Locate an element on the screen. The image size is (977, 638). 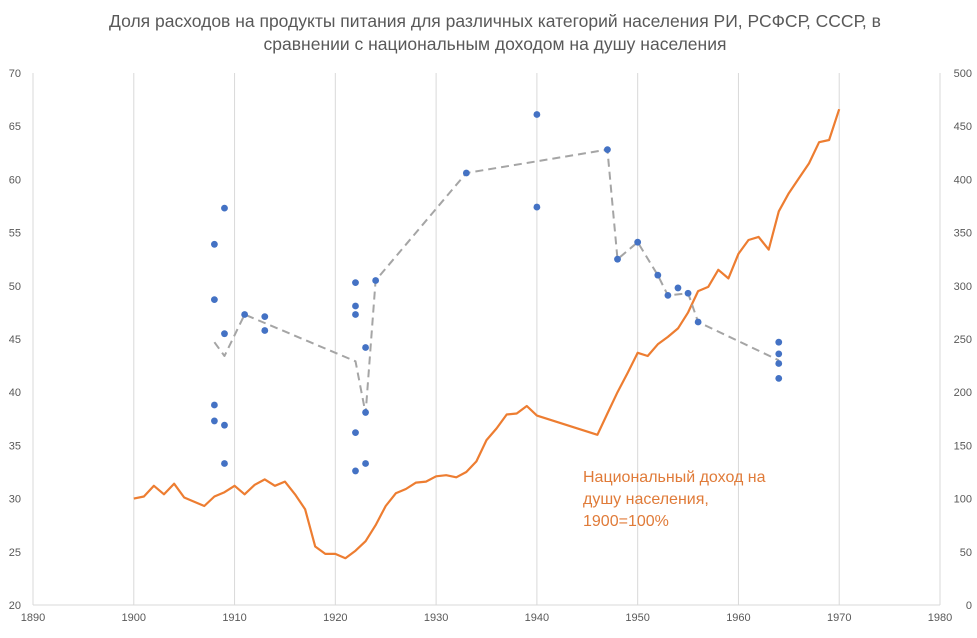
y-right-tick-label: 150 is located at coordinates (963, 446).